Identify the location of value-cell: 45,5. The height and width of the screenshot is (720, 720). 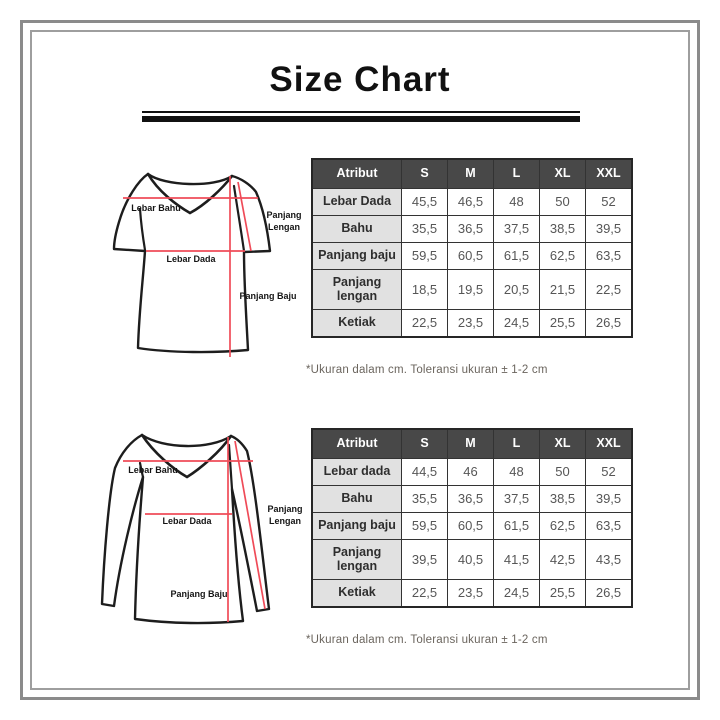
(424, 202).